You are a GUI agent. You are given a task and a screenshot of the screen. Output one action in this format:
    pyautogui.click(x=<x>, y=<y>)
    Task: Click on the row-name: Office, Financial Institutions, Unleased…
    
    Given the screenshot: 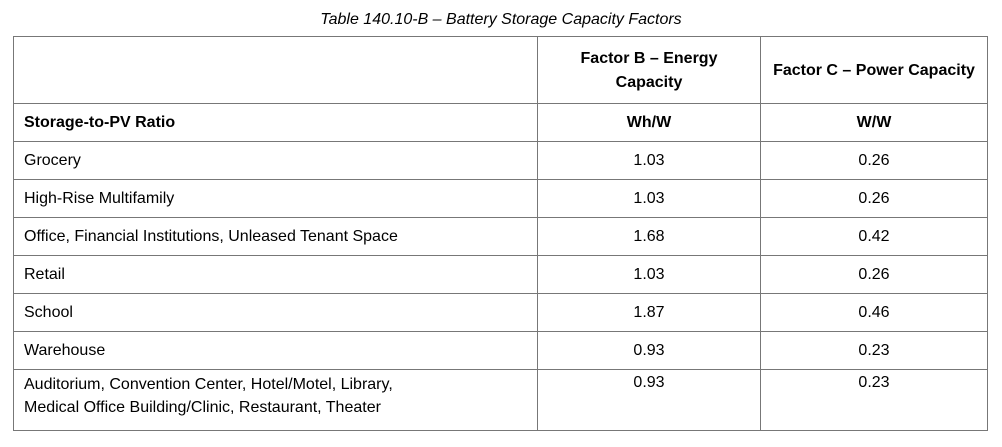 What is the action you would take?
    pyautogui.click(x=275, y=236)
    